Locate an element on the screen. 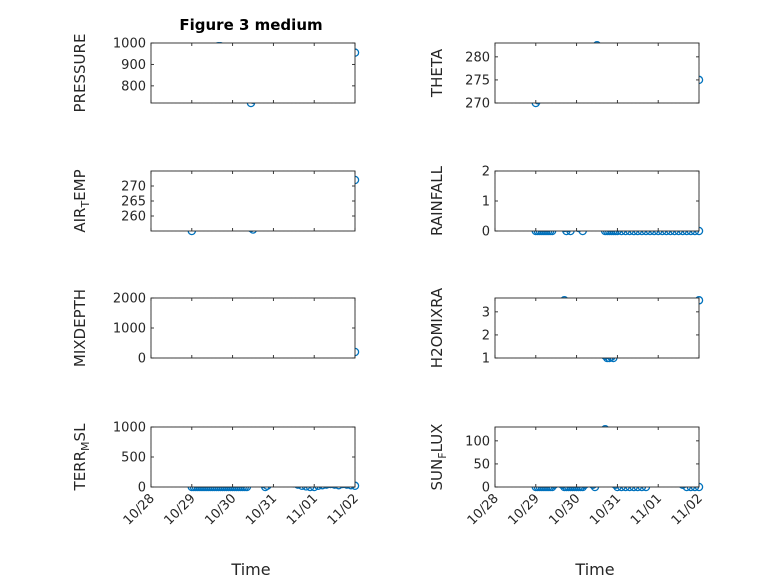 Image resolution: width=778 pixels, height=583 pixels. rainfall-ytick-label: 2 is located at coordinates (486, 172).